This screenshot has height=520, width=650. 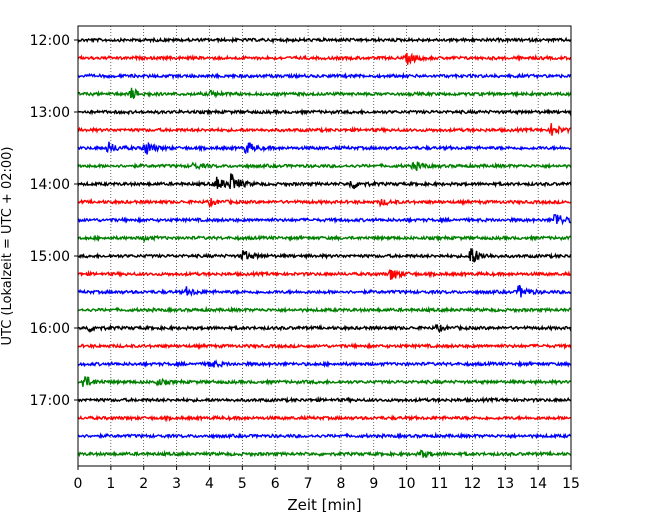 What do you see at coordinates (571, 484) in the screenshot?
I see `x-tick-label: 15` at bounding box center [571, 484].